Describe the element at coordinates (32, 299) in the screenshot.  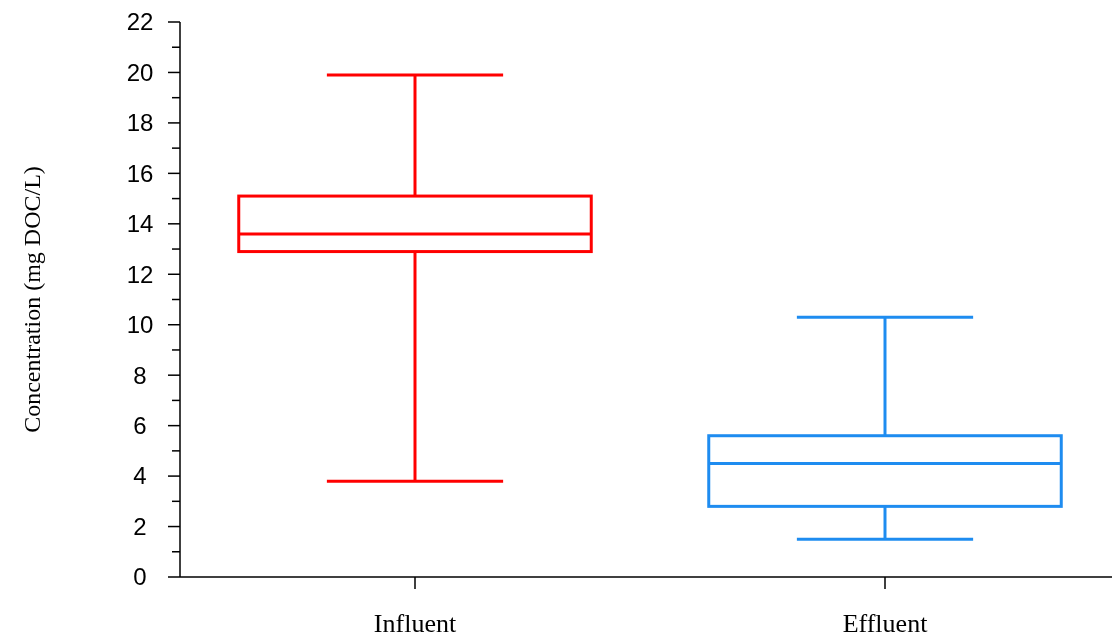
I see `y-axis-title: Concentration (mg DOC/L)` at that location.